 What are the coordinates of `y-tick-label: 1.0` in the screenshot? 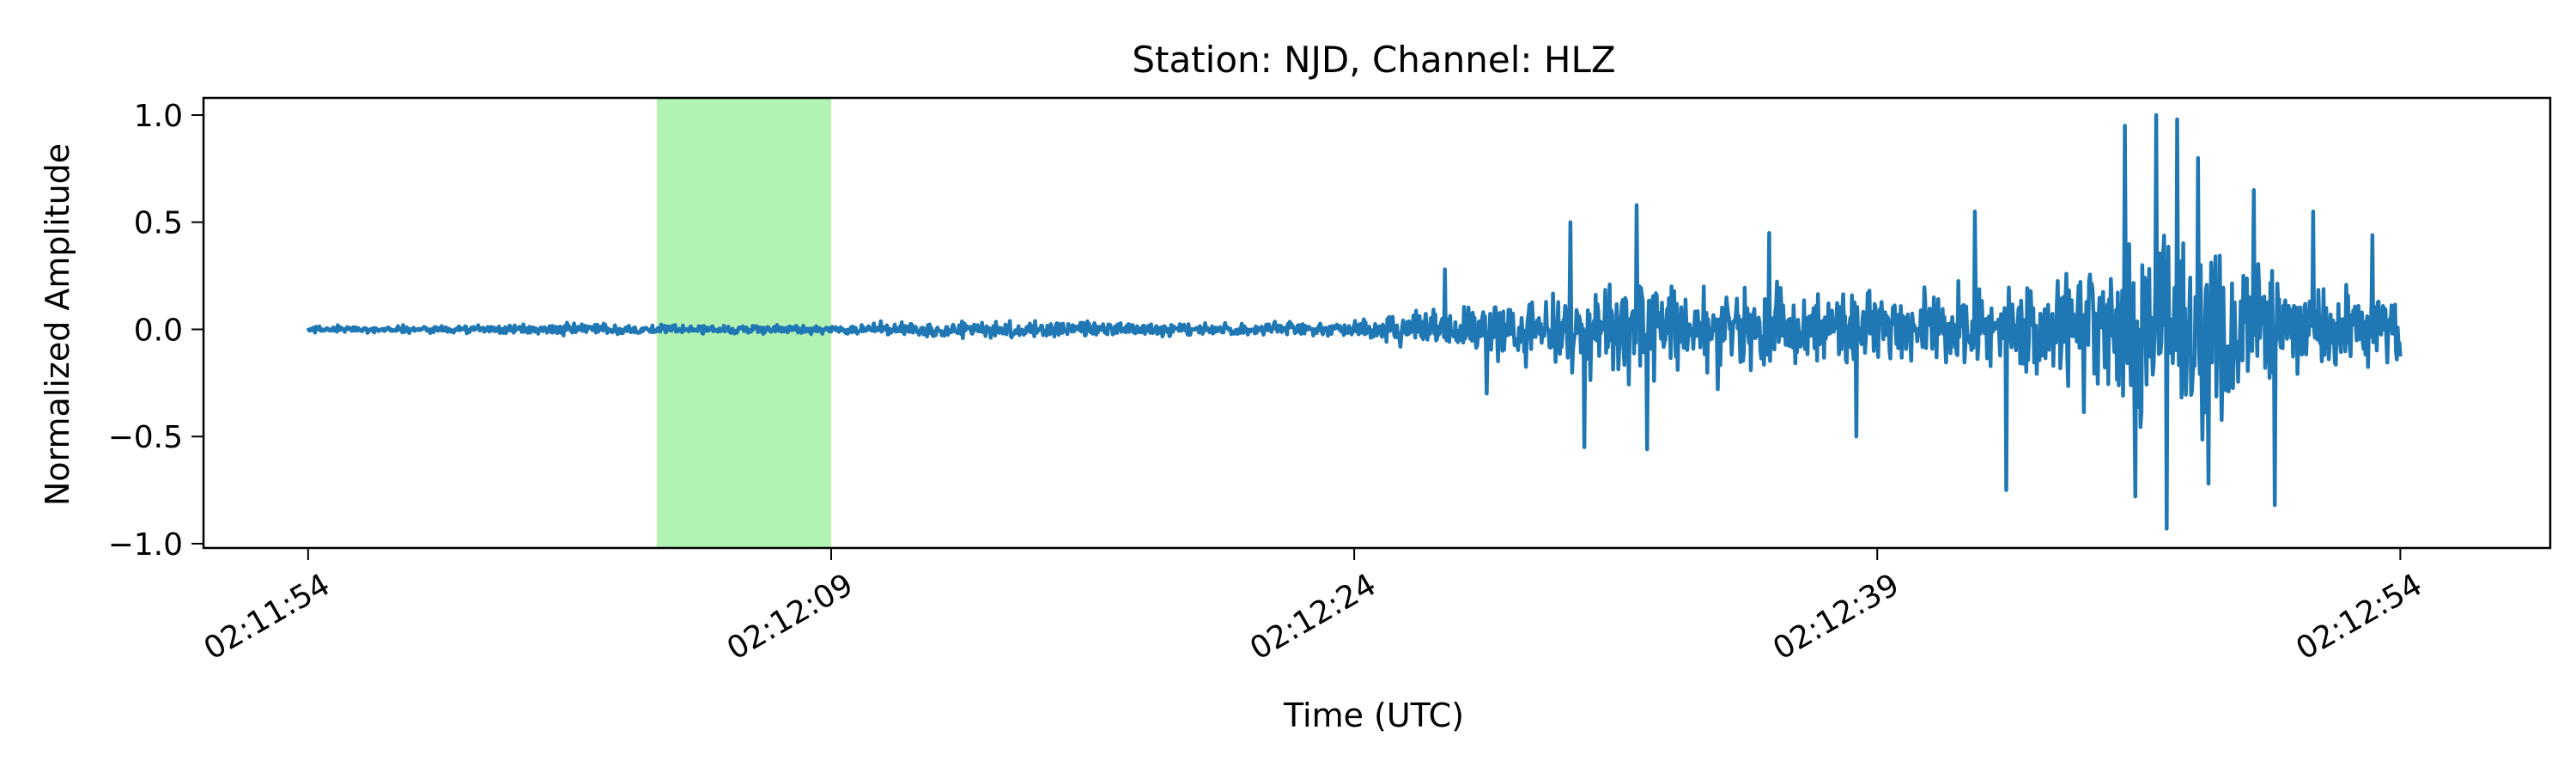 It's located at (159, 116).